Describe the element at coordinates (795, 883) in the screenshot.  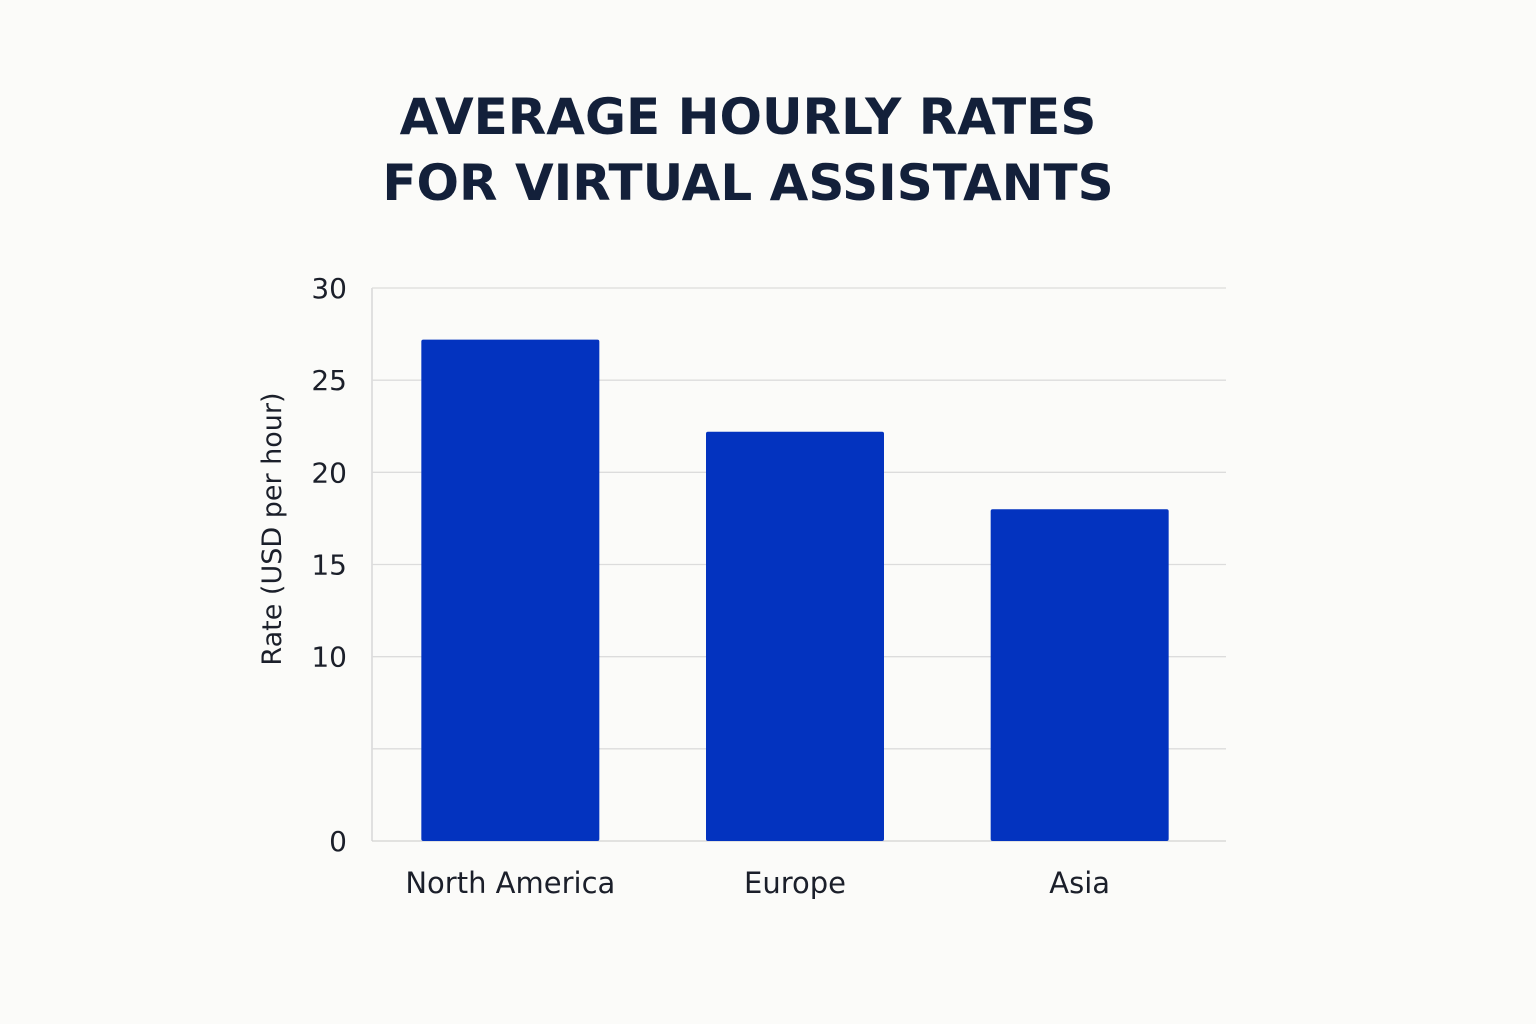
I see `category-label: Europe` at that location.